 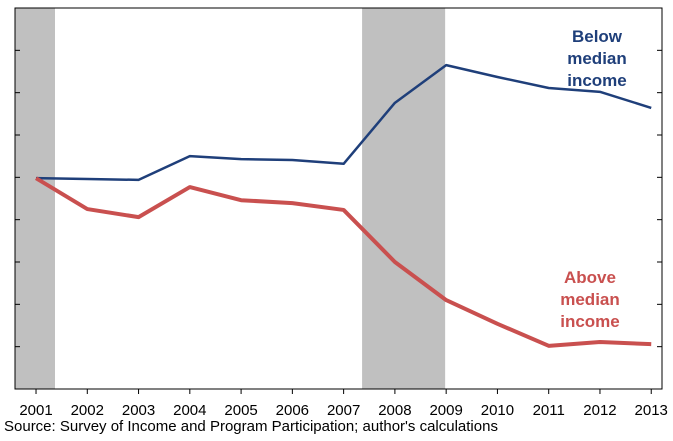 I want to click on x-tick-label: 2007, so click(x=343, y=410).